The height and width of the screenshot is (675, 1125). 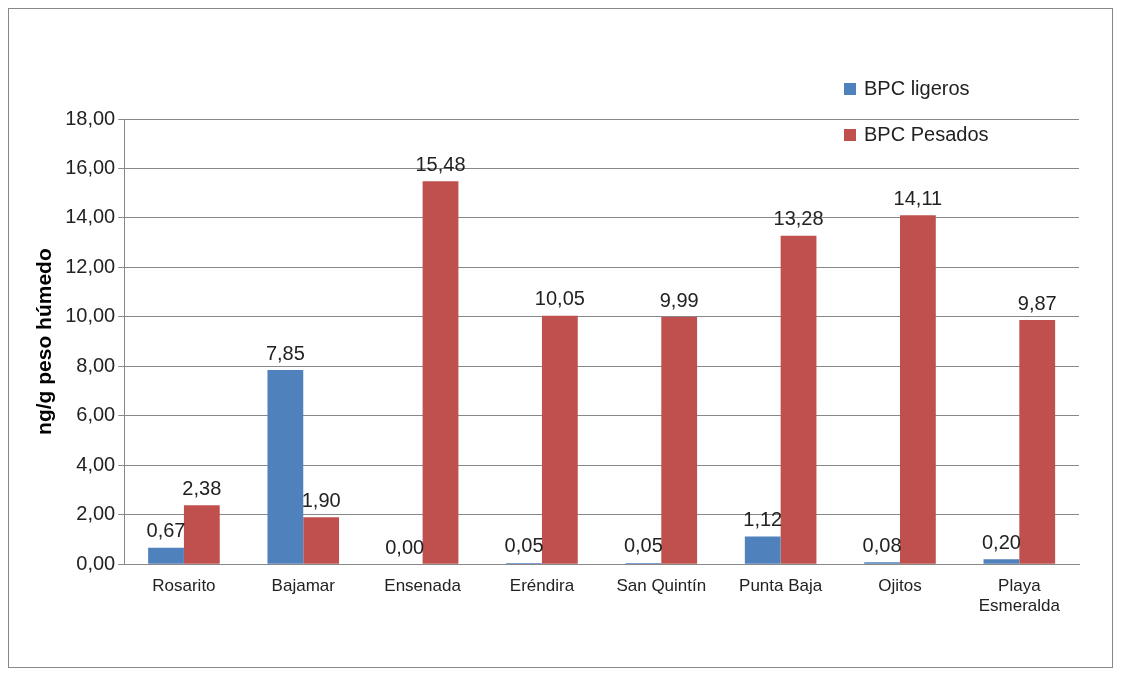 What do you see at coordinates (90, 315) in the screenshot?
I see `y-tick-label: 10,00` at bounding box center [90, 315].